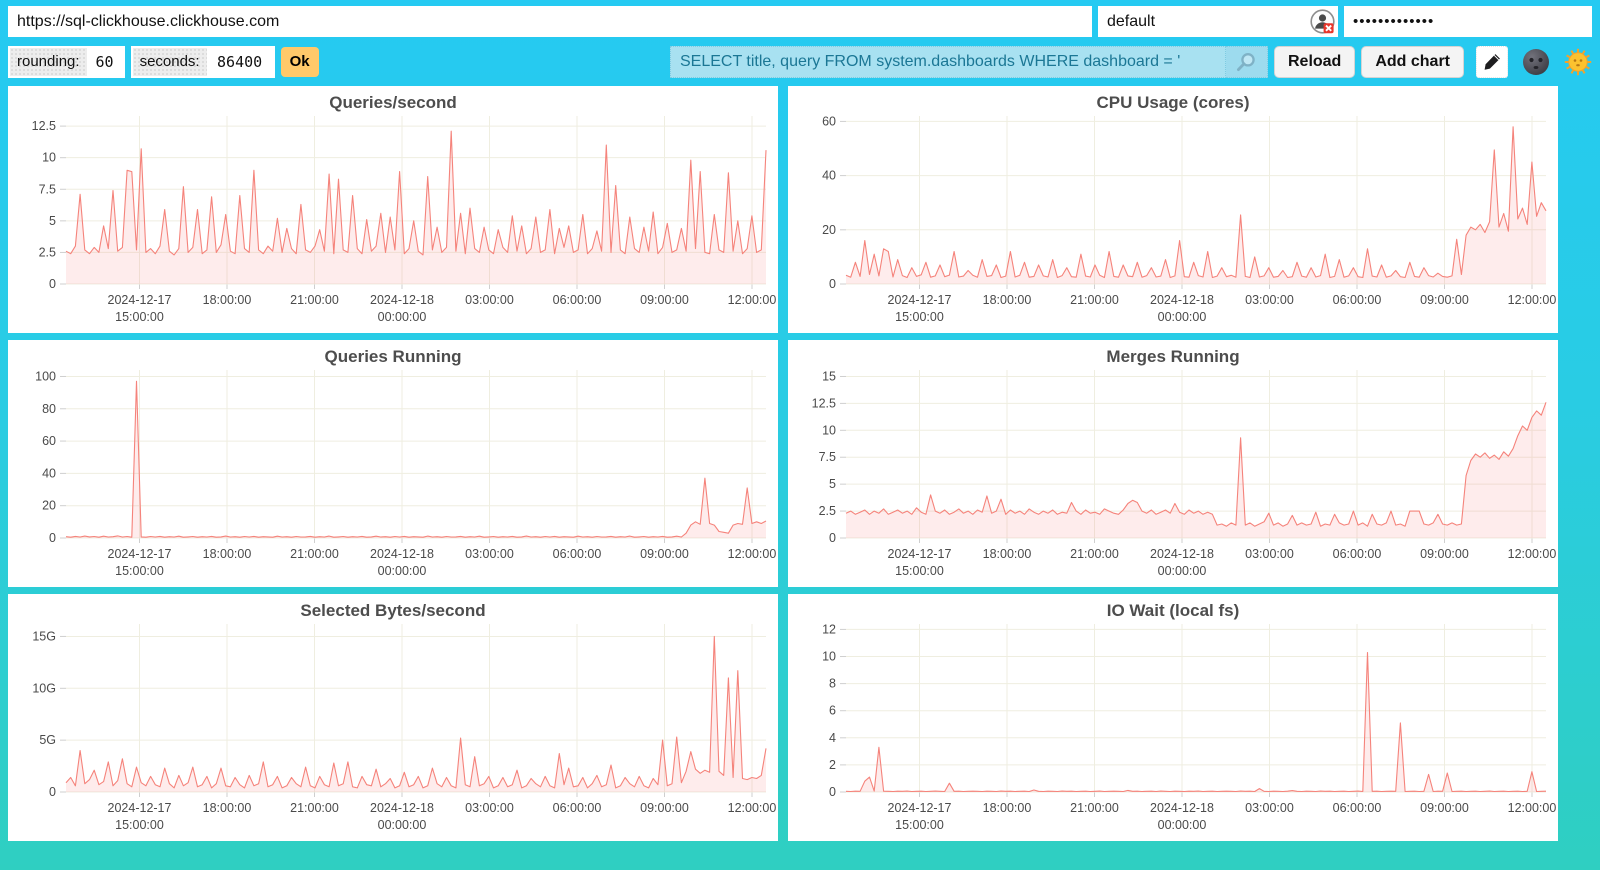 Image resolution: width=1600 pixels, height=870 pixels. What do you see at coordinates (104, 61) in the screenshot?
I see `rounding-input` at bounding box center [104, 61].